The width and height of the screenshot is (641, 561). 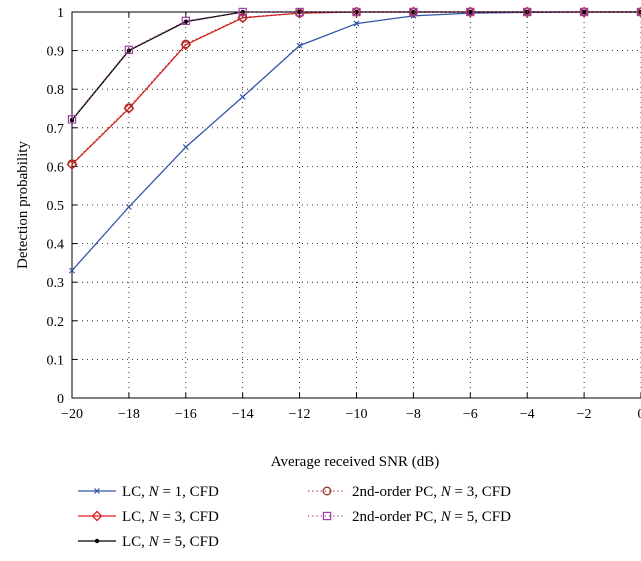 I want to click on legend-entry: LC, N = 5, CFD, so click(x=148, y=542).